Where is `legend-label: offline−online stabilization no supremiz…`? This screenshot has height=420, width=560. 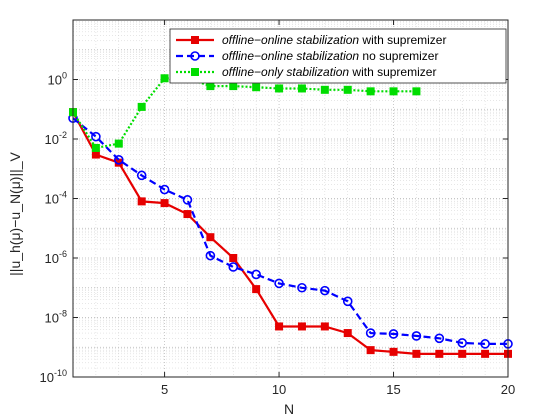
legend-label: offline−online stabilization no supremiz… is located at coordinates (330, 56).